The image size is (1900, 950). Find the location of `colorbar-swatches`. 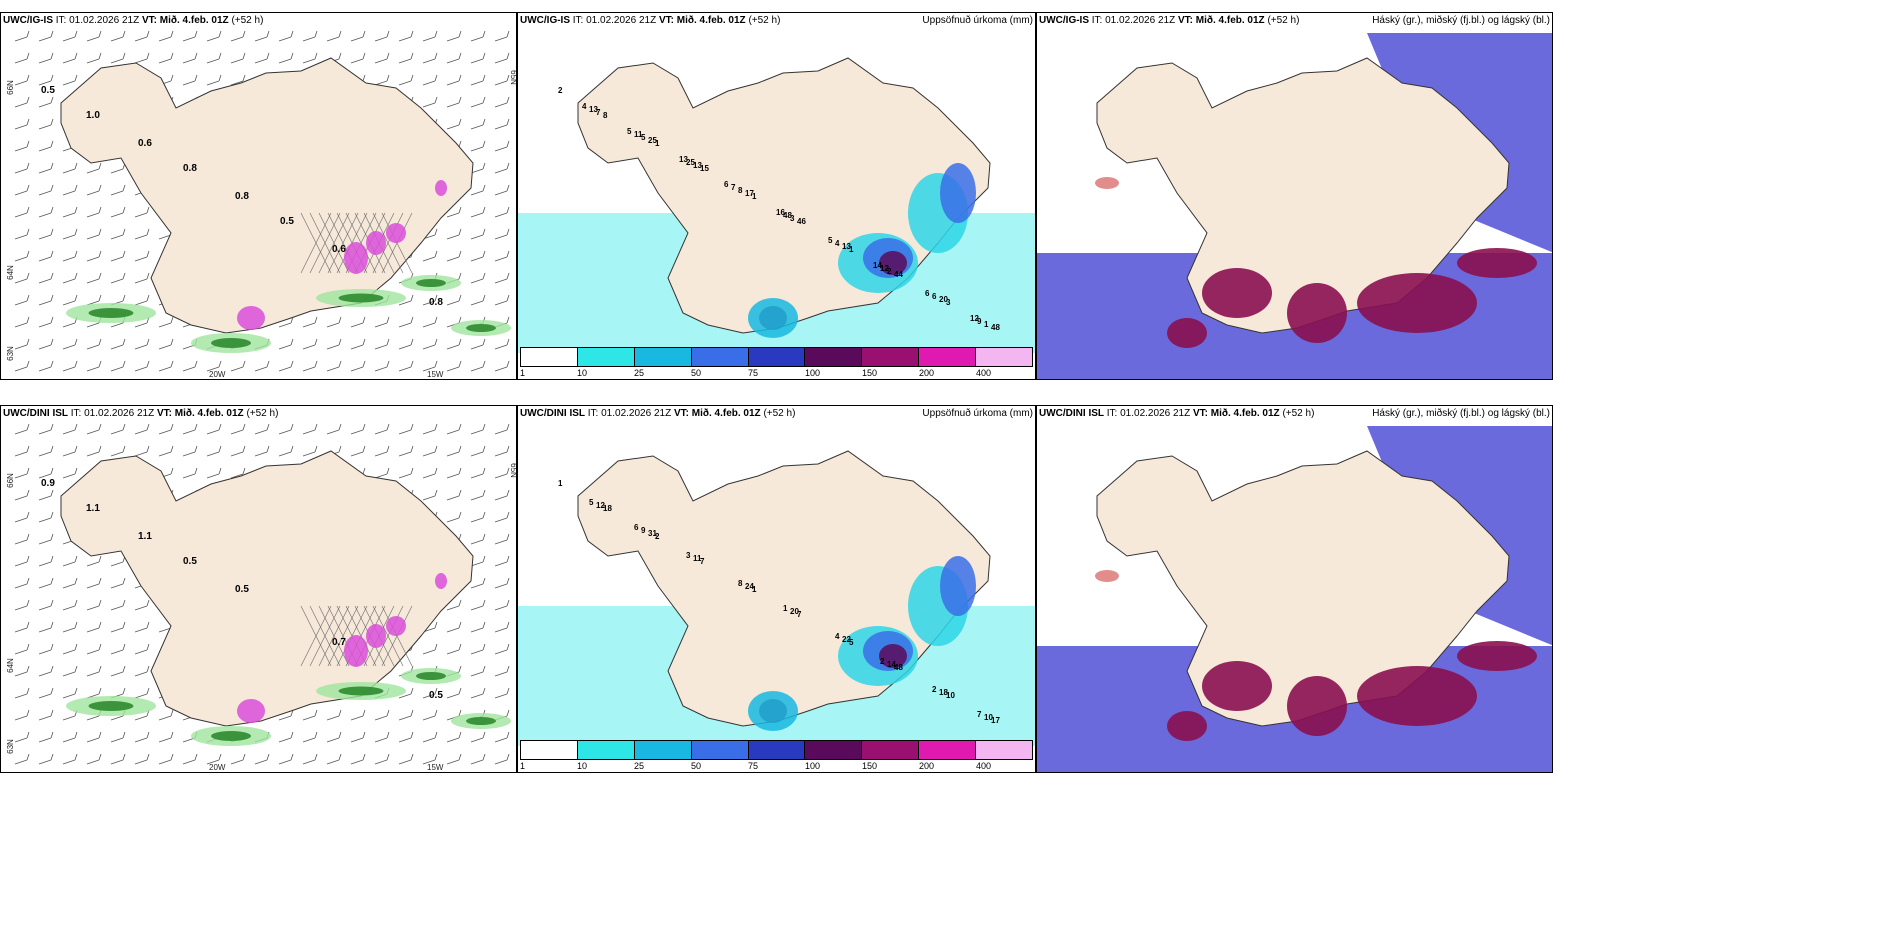

colorbar-swatches is located at coordinates (776, 357).